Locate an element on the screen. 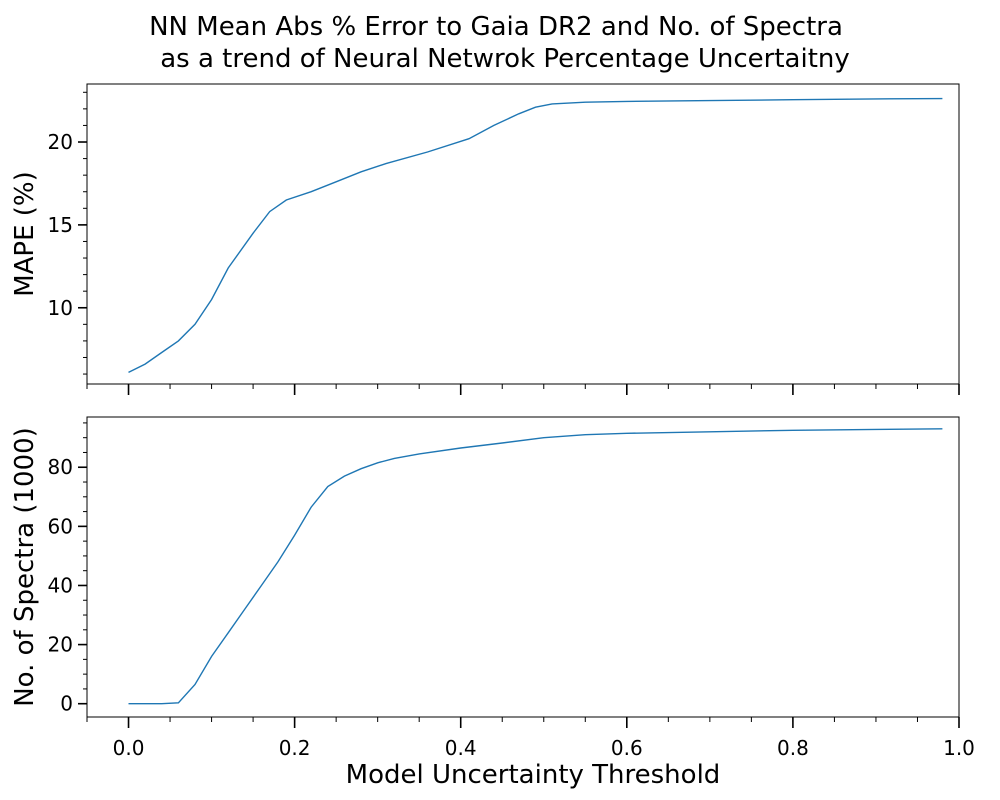  x-tick-label: 0.8 is located at coordinates (793, 748).